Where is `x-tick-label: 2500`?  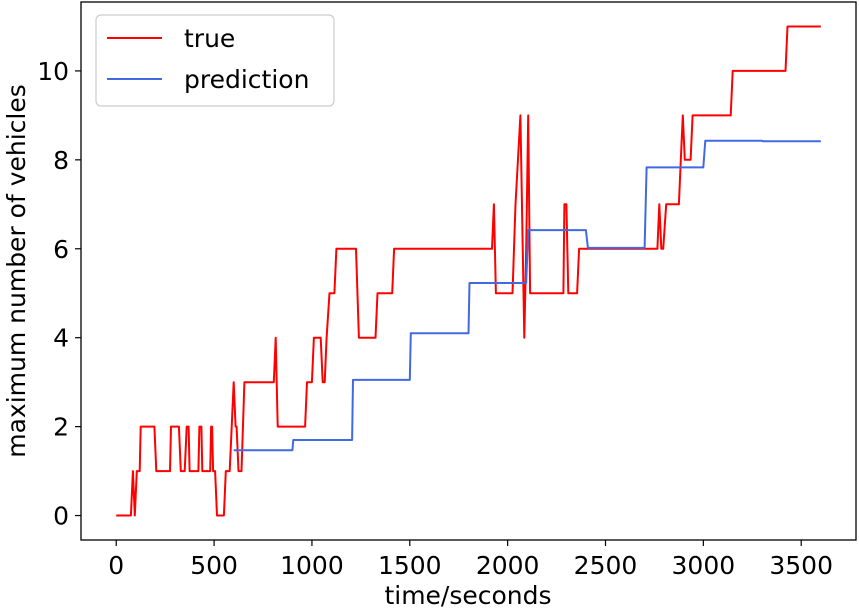 x-tick-label: 2500 is located at coordinates (606, 565).